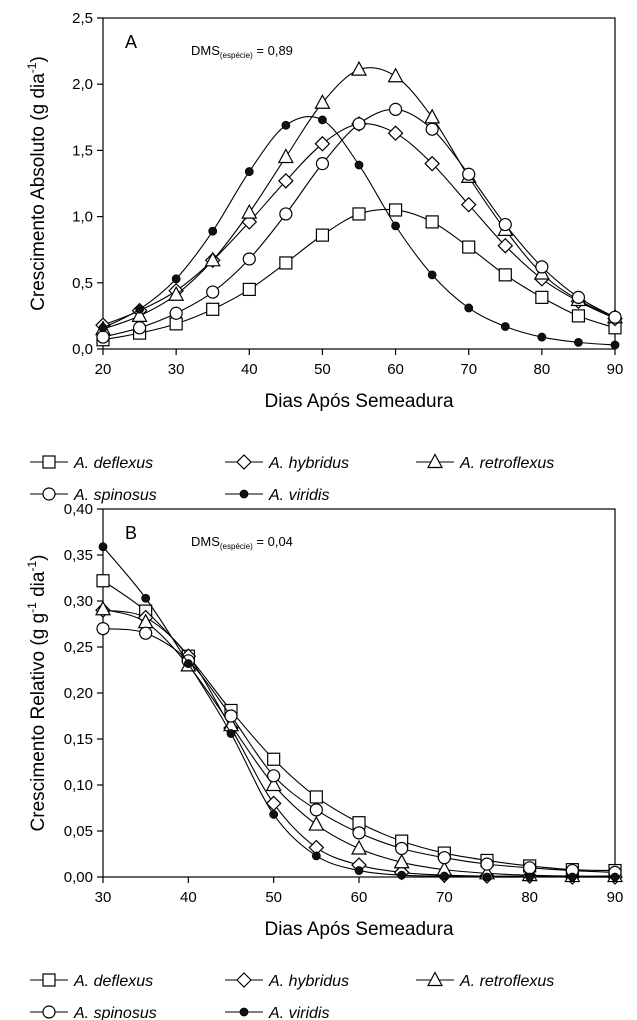 This screenshot has height=1020, width=637. I want to click on x-tick-label: 50, so click(273, 897).